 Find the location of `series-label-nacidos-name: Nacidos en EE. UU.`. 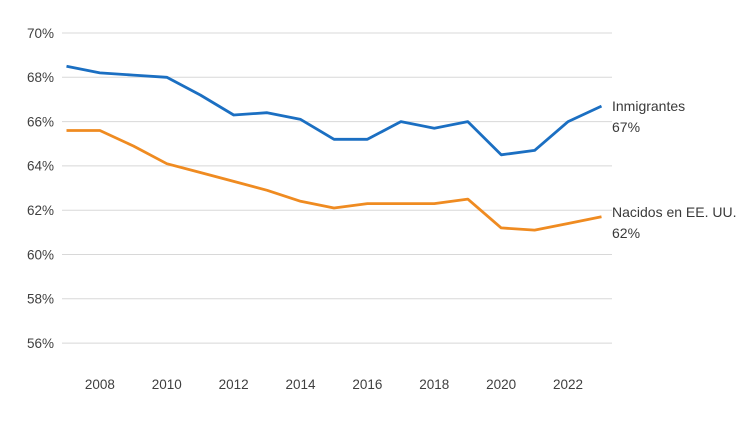

series-label-nacidos-name: Nacidos en EE. UU. is located at coordinates (674, 212).